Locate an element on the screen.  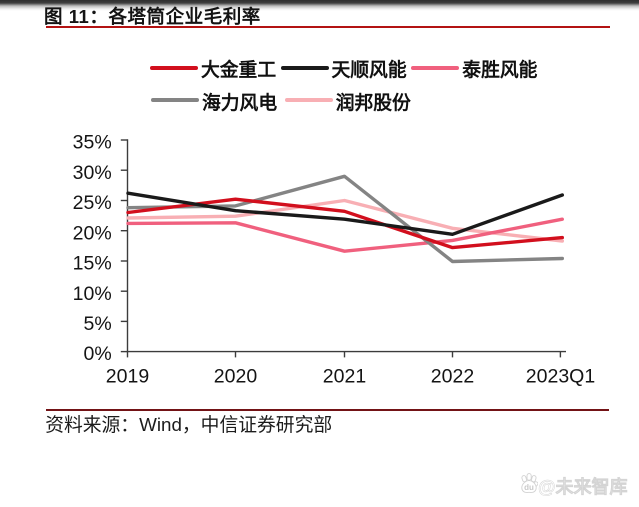
svg-text: 5% is located at coordinates (98, 324).